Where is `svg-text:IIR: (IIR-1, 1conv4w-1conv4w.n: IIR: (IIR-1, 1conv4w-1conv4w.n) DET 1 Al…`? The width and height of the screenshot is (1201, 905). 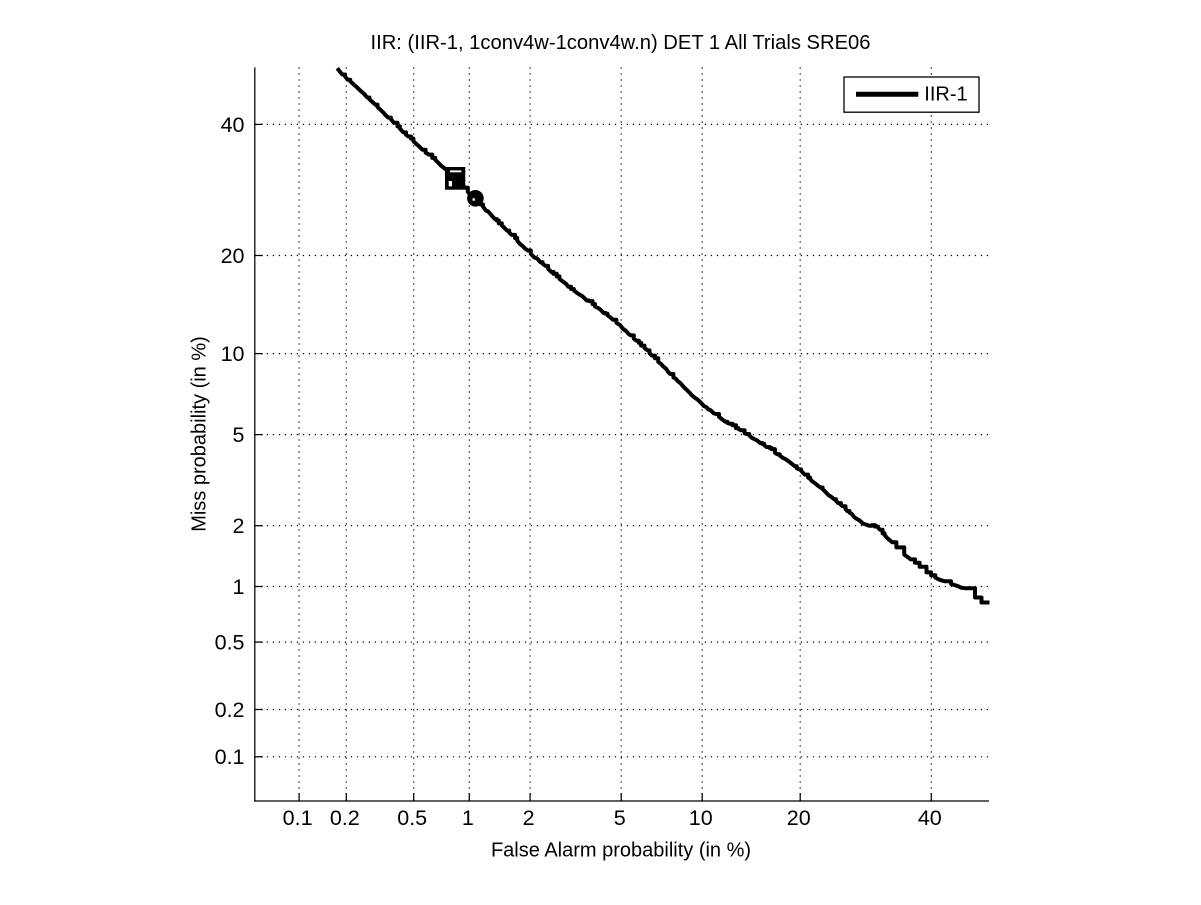
svg-text:IIR: (IIR-1, 1conv4w-1conv4w.n: IIR: (IIR-1, 1conv4w-1conv4w.n) DET 1 Al… is located at coordinates (620, 43).